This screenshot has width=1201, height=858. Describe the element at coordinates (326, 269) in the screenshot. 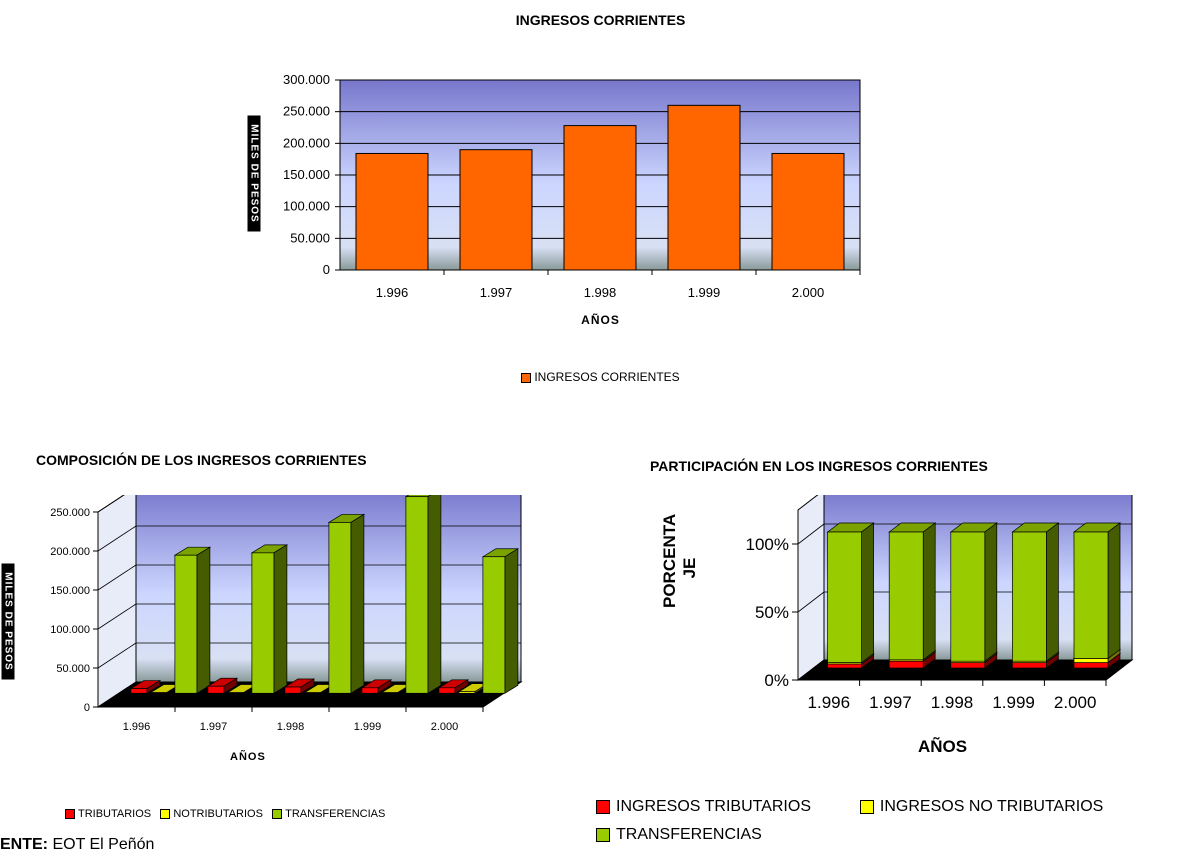

I see `y-tick-label: 0` at that location.